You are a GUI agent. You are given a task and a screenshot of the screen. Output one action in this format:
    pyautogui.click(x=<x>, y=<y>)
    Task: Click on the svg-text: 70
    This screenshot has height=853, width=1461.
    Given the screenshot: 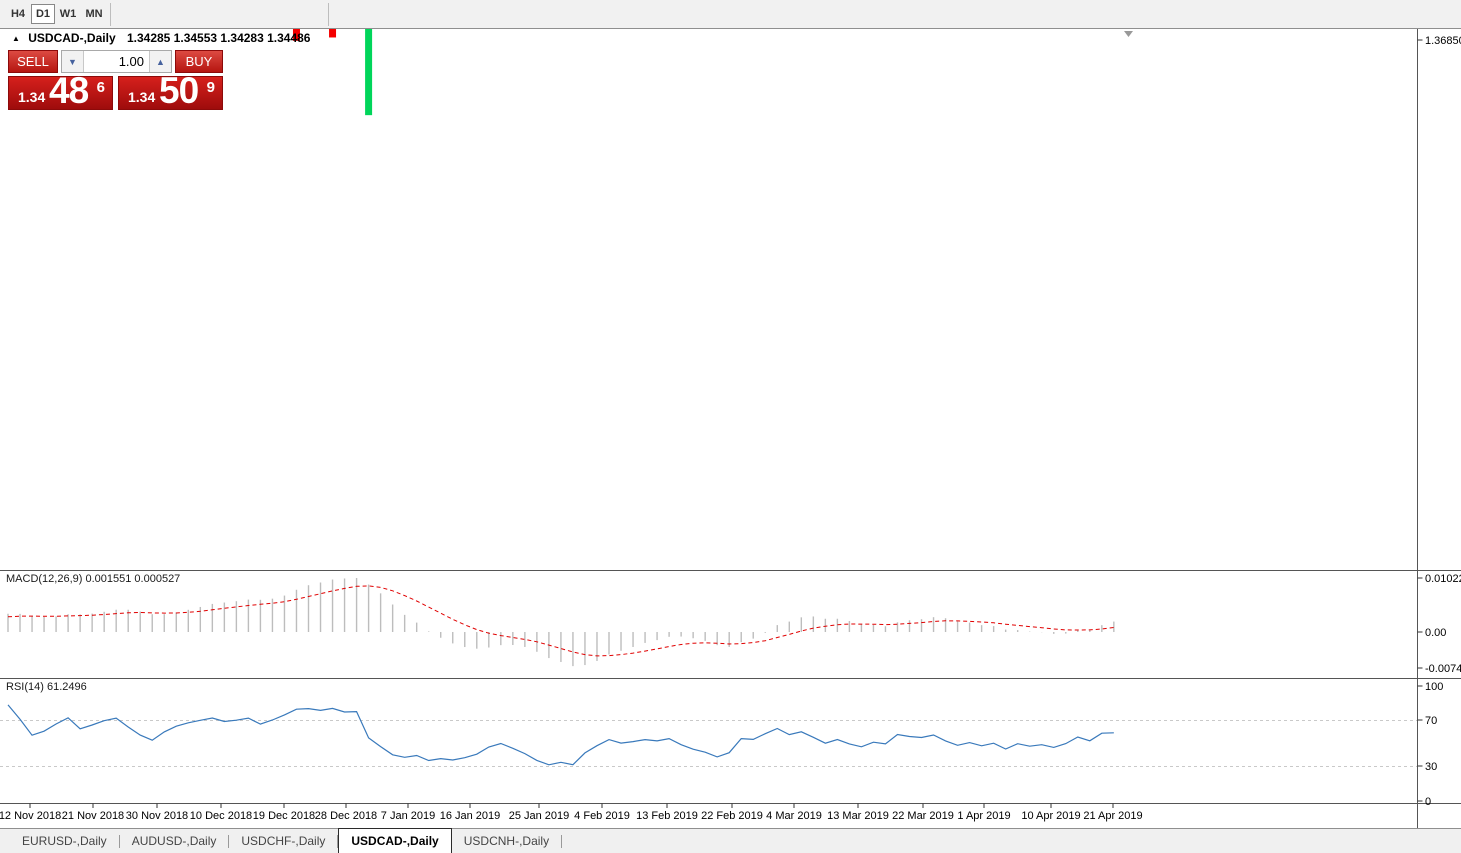 What is the action you would take?
    pyautogui.click(x=1431, y=721)
    